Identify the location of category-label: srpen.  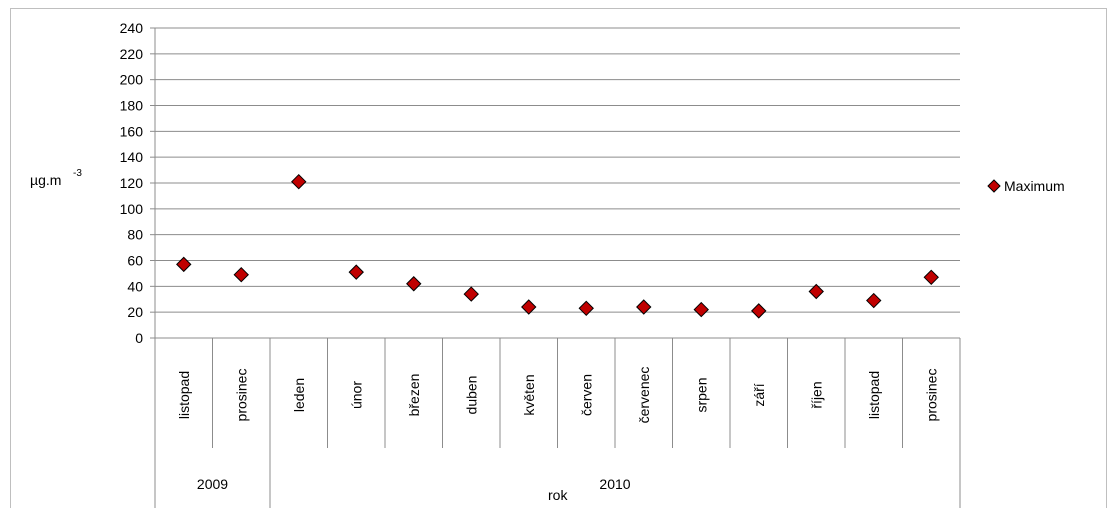
(701, 394).